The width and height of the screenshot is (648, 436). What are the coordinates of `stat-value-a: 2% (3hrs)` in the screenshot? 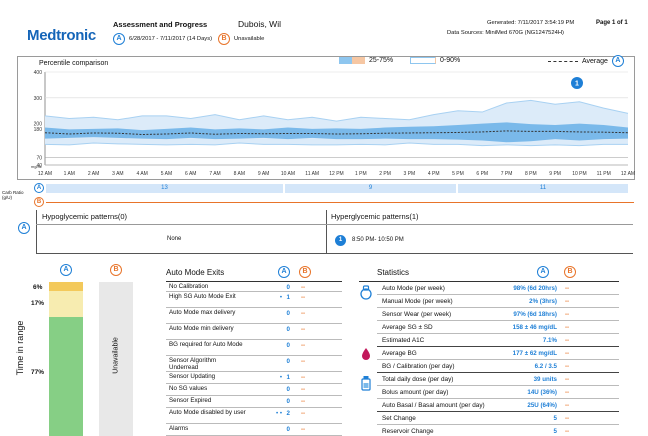 It's located at (543, 301).